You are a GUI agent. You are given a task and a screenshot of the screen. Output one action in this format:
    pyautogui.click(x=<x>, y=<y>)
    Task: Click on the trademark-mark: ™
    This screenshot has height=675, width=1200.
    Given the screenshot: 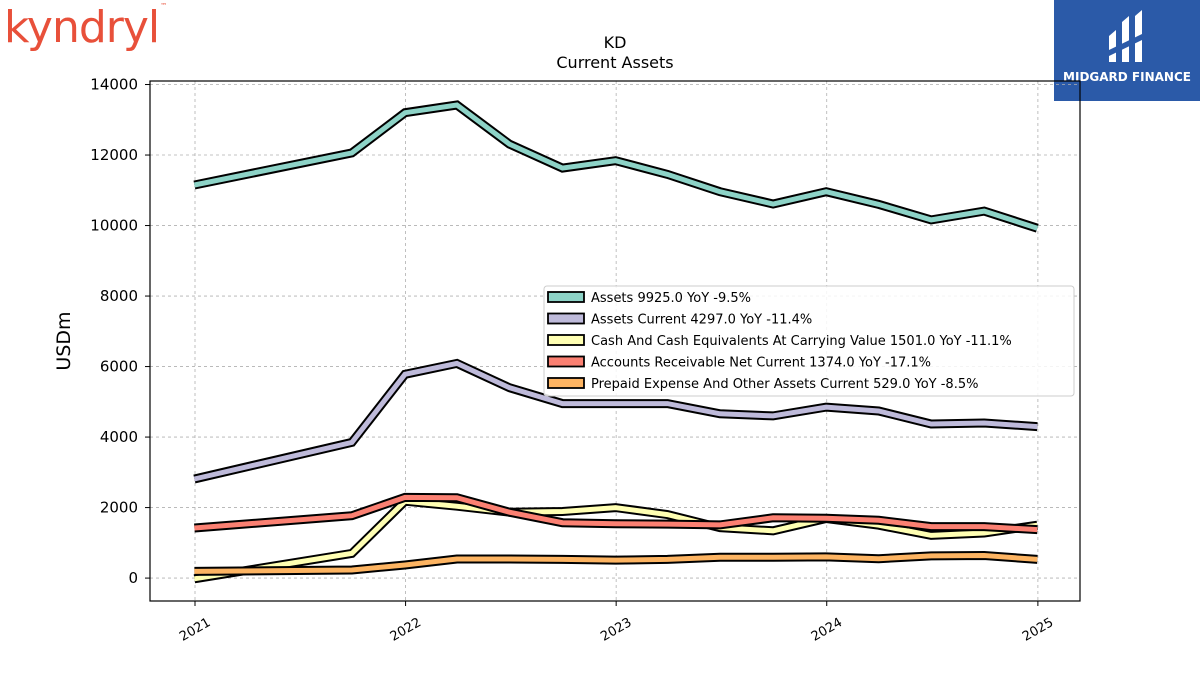 What is the action you would take?
    pyautogui.click(x=163, y=6)
    